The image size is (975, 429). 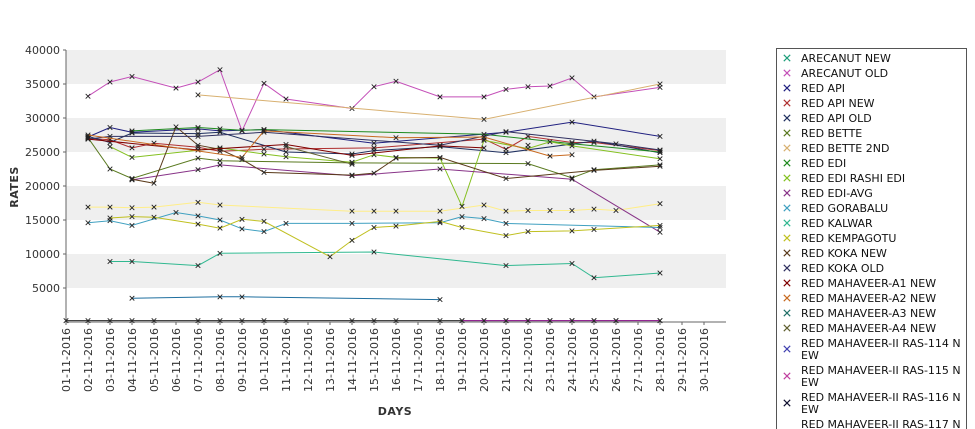 I want to click on x-tick-label: 09-11-2016, so click(x=242, y=360).